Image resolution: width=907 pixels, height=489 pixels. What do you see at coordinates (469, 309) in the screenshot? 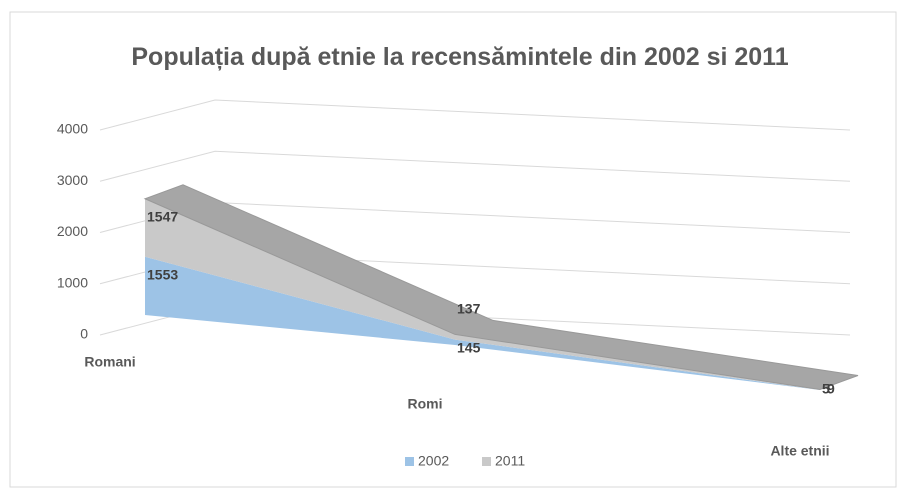
I see `data-label: 137` at bounding box center [469, 309].